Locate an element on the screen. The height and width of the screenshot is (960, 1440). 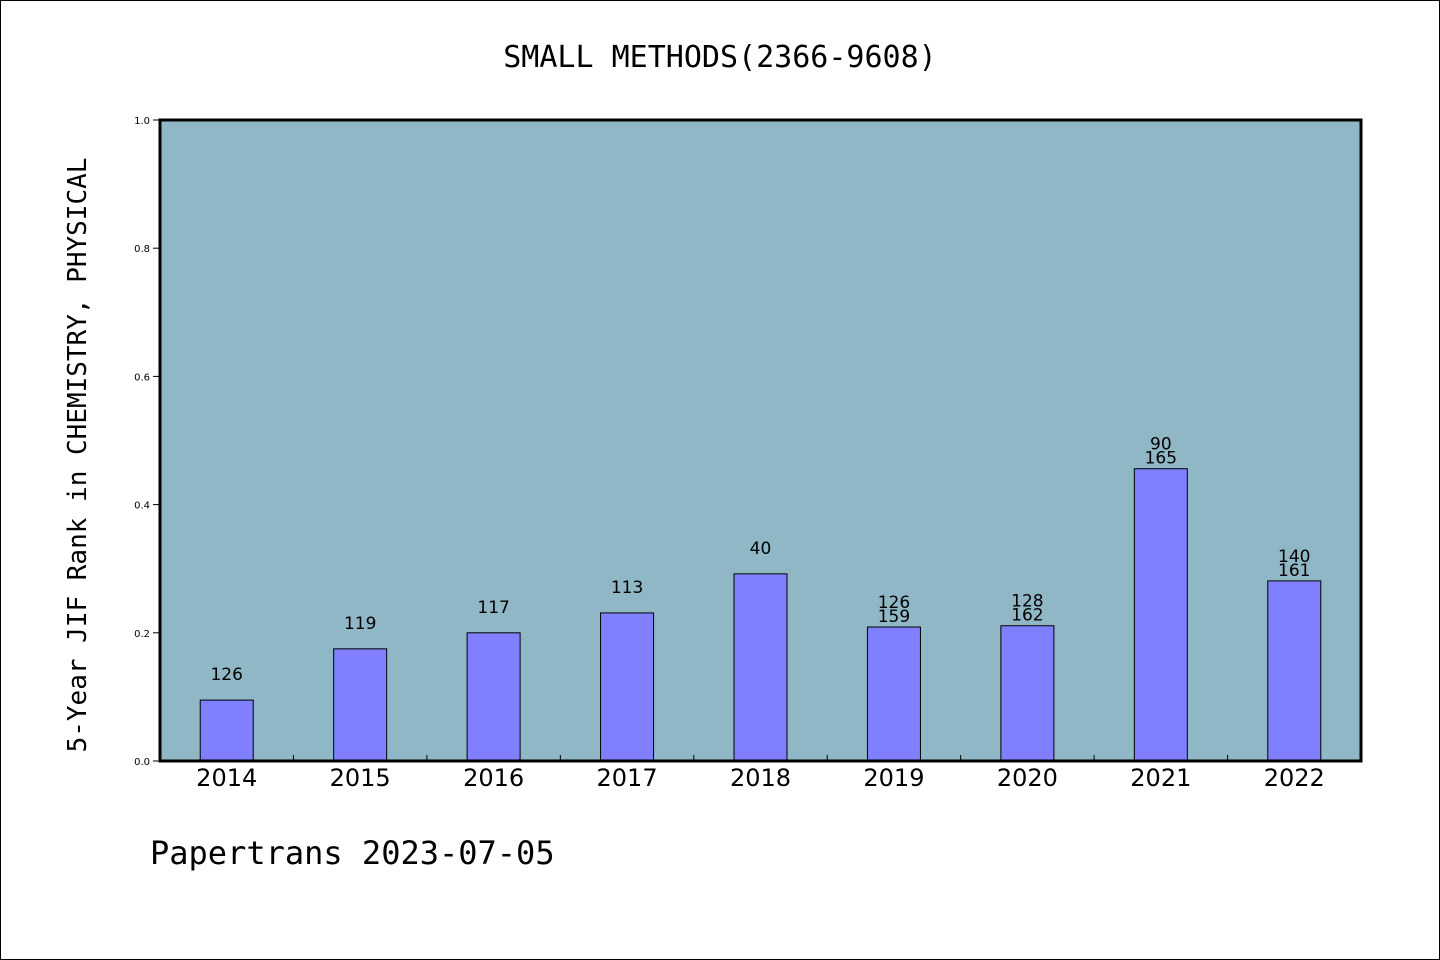
bar-2017 is located at coordinates (627, 687).